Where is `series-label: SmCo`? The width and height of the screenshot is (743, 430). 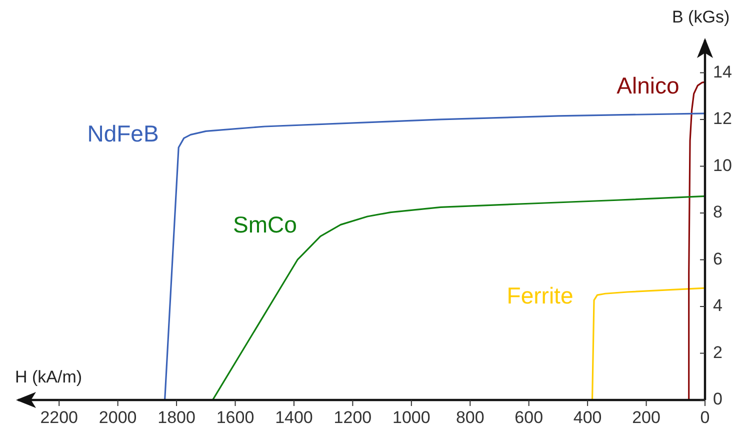
series-label: SmCo is located at coordinates (265, 224).